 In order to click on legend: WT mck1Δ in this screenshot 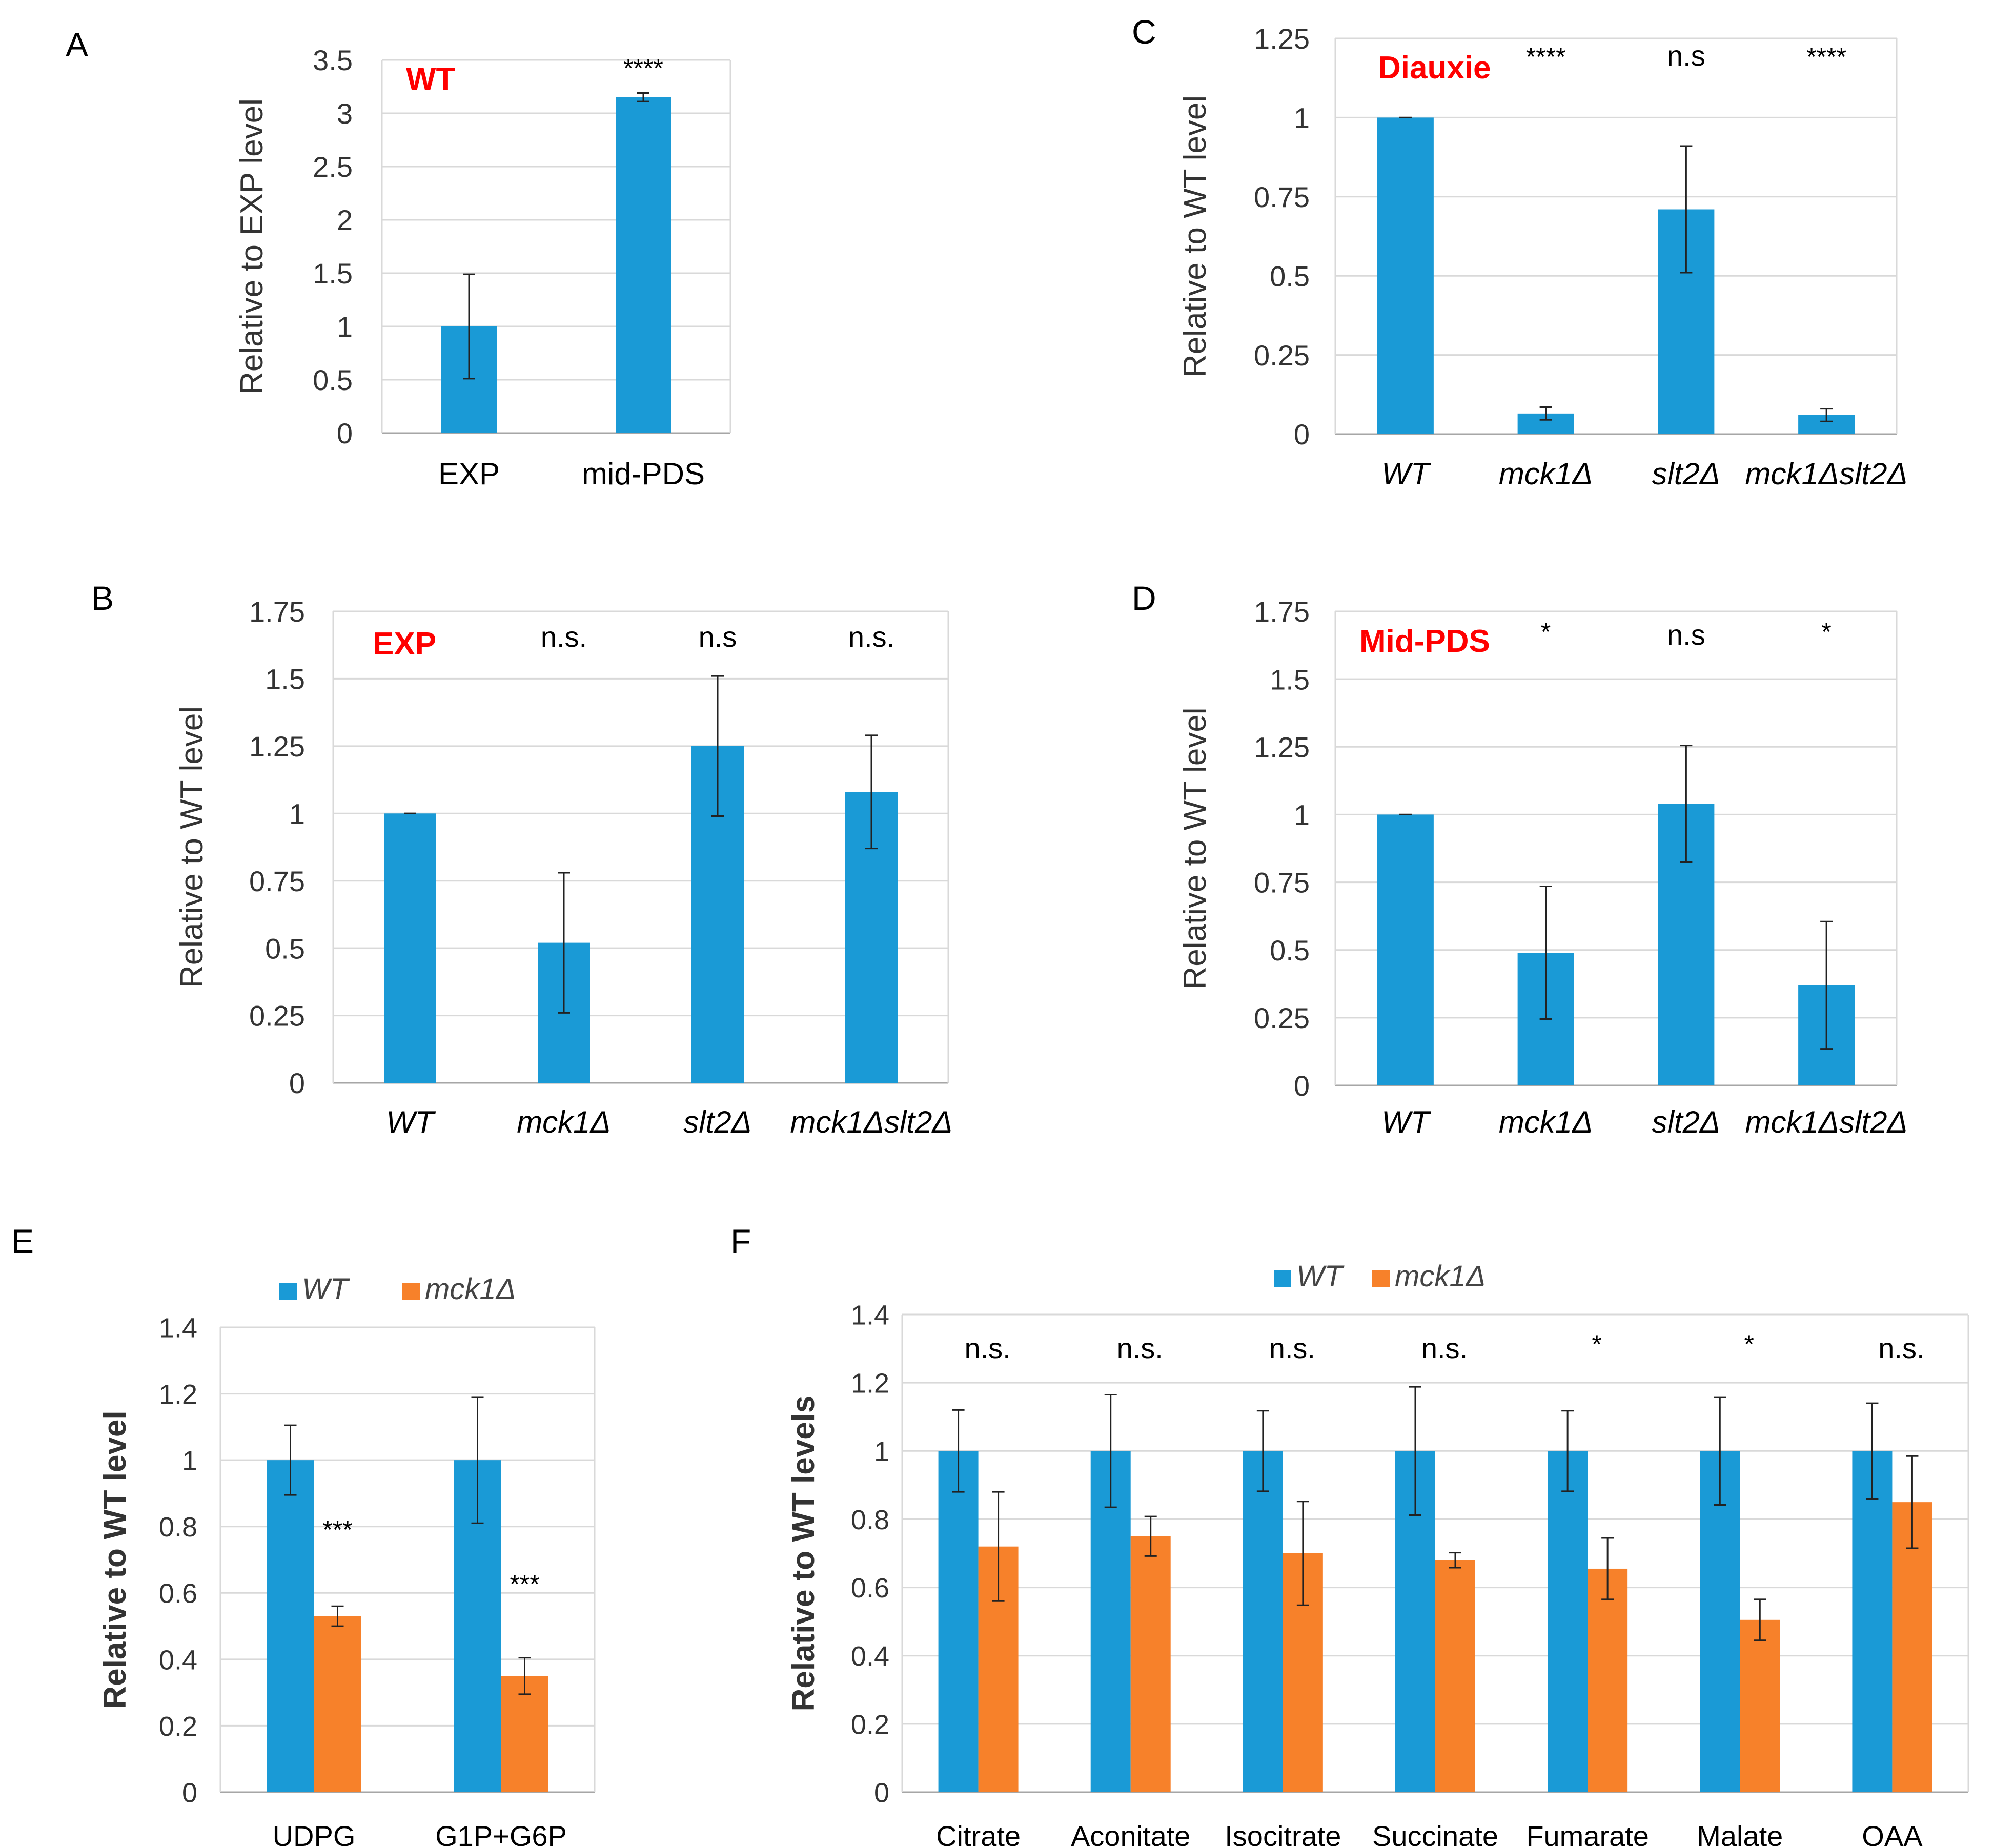, I will do `click(1380, 1276)`.